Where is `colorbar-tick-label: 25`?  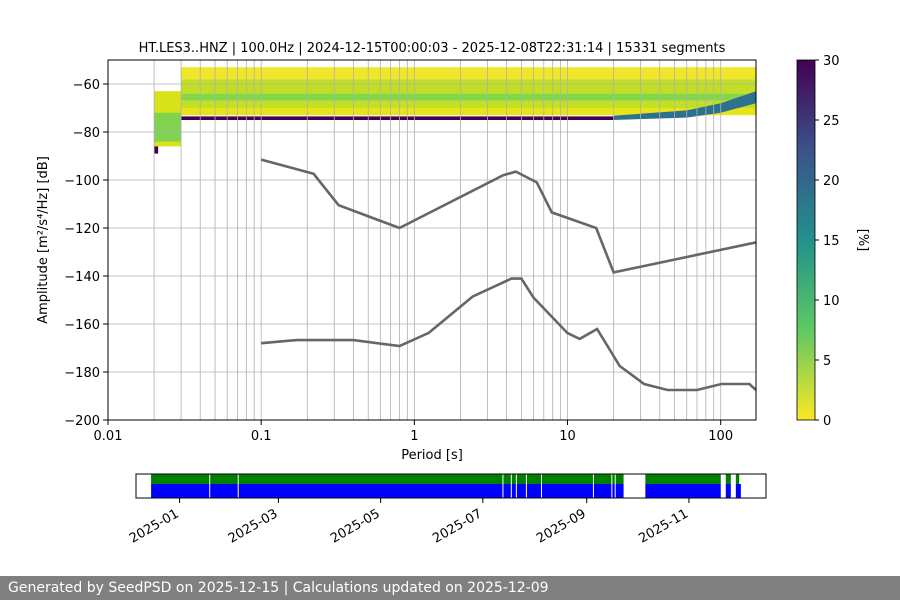 colorbar-tick-label: 25 is located at coordinates (831, 121).